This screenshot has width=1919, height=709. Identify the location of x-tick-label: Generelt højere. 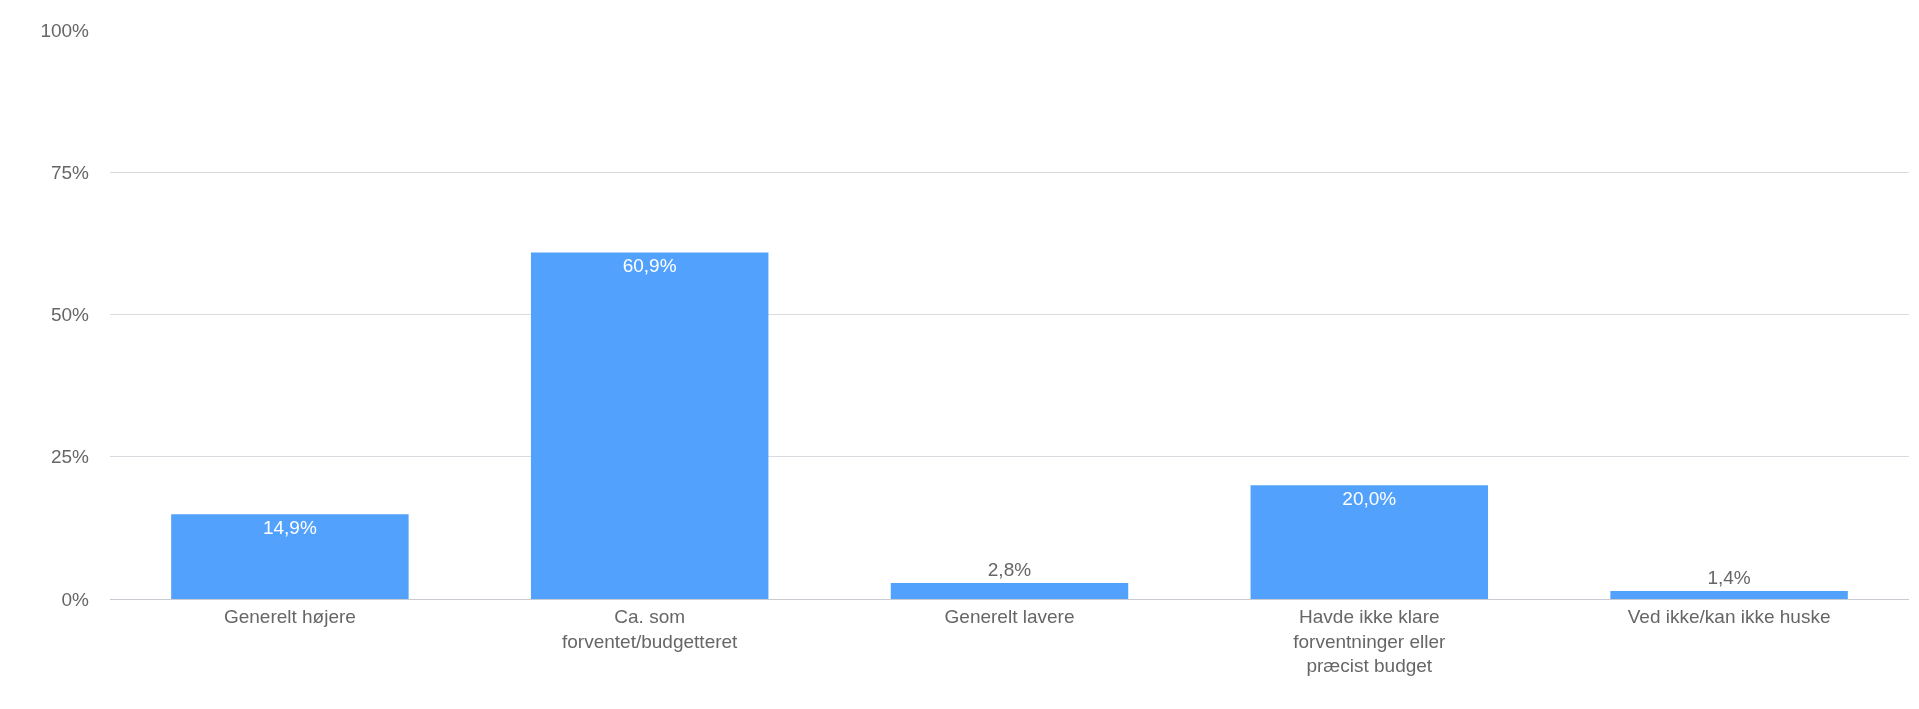
(289, 616).